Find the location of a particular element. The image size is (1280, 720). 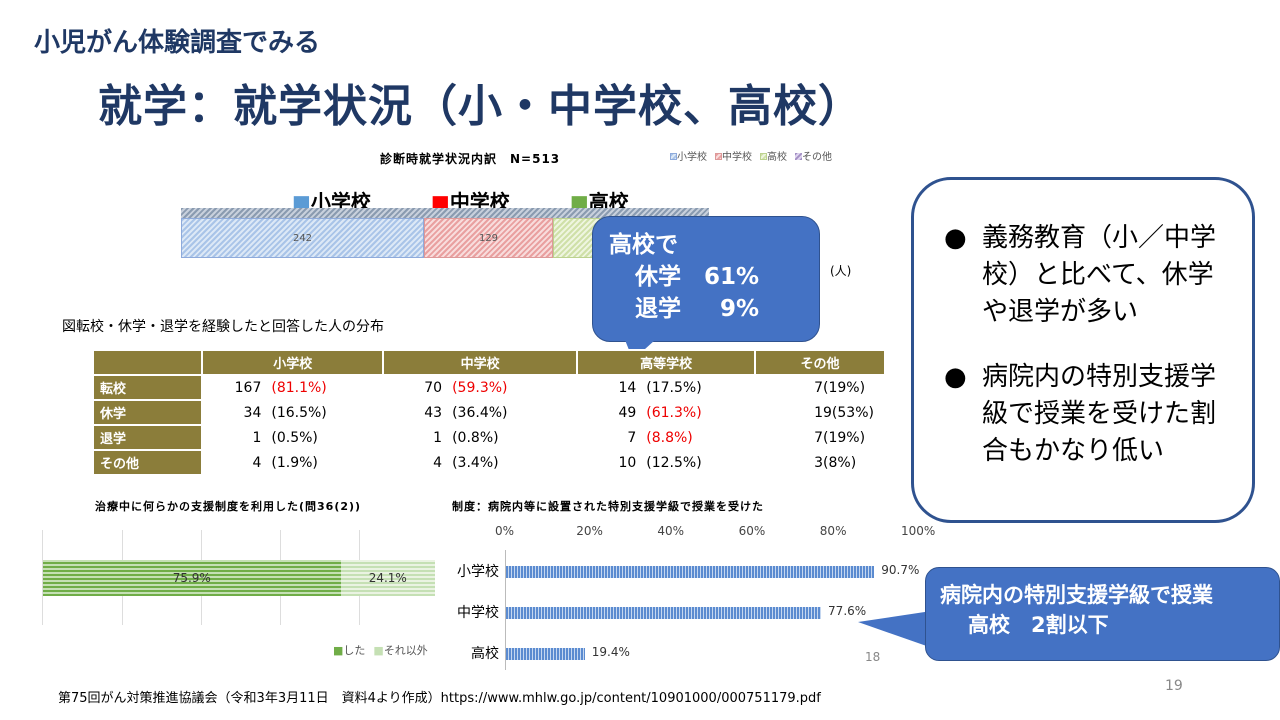

bar-segment-used: 75.9% is located at coordinates (192, 578).